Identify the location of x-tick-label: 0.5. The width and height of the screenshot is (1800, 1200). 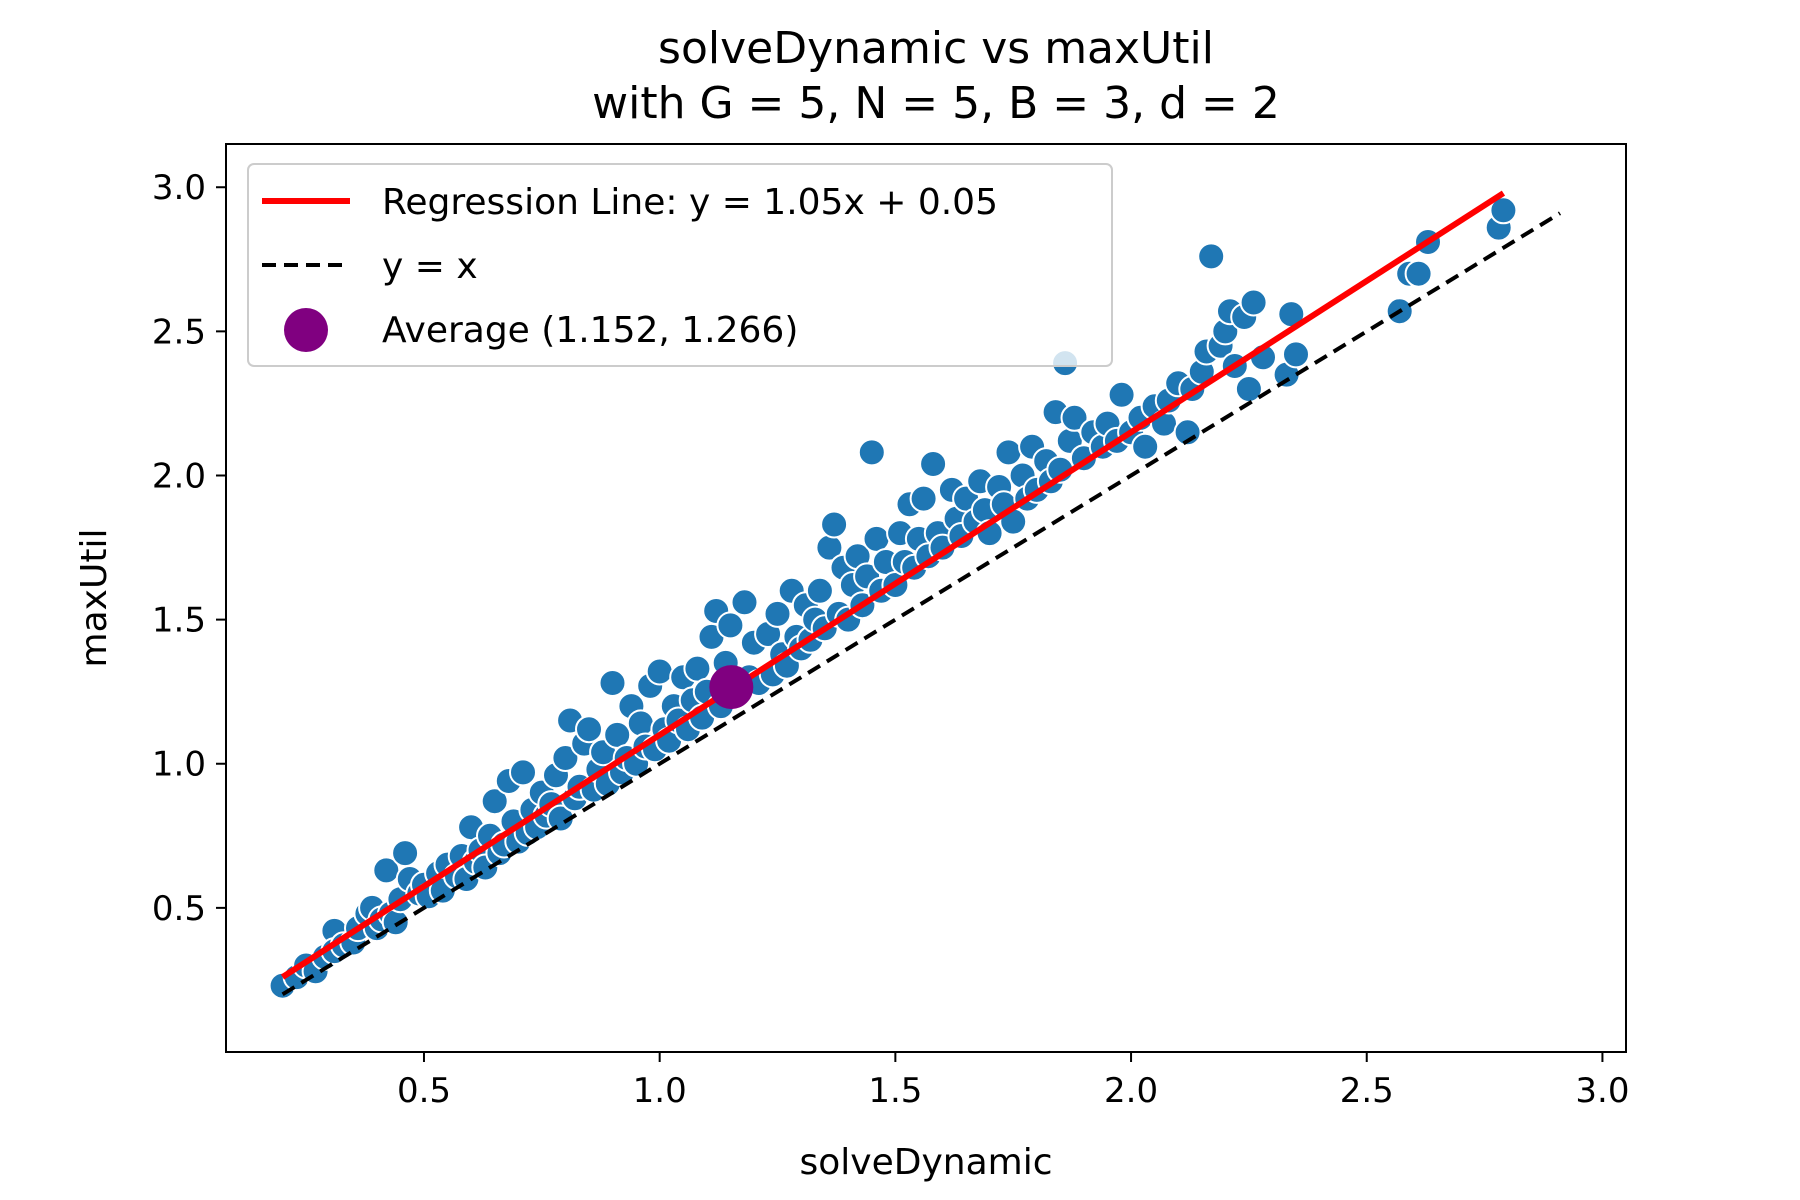
(424, 1091).